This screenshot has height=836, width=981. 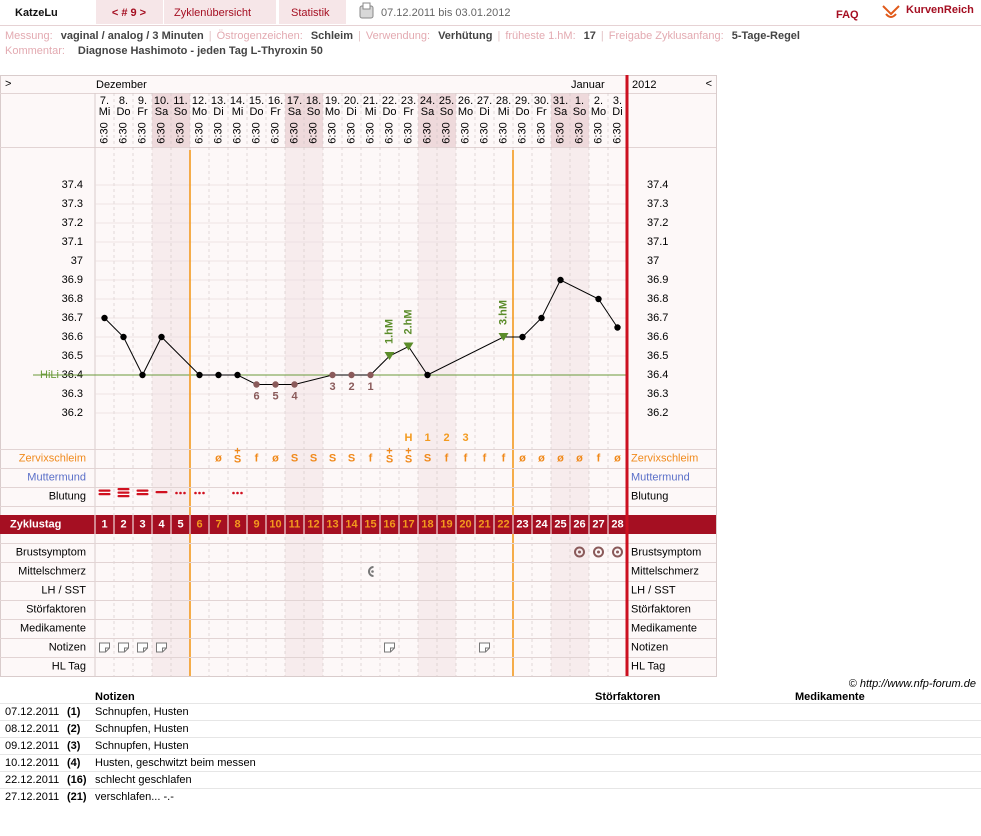 What do you see at coordinates (104, 101) in the screenshot?
I see `date-label: 7.` at bounding box center [104, 101].